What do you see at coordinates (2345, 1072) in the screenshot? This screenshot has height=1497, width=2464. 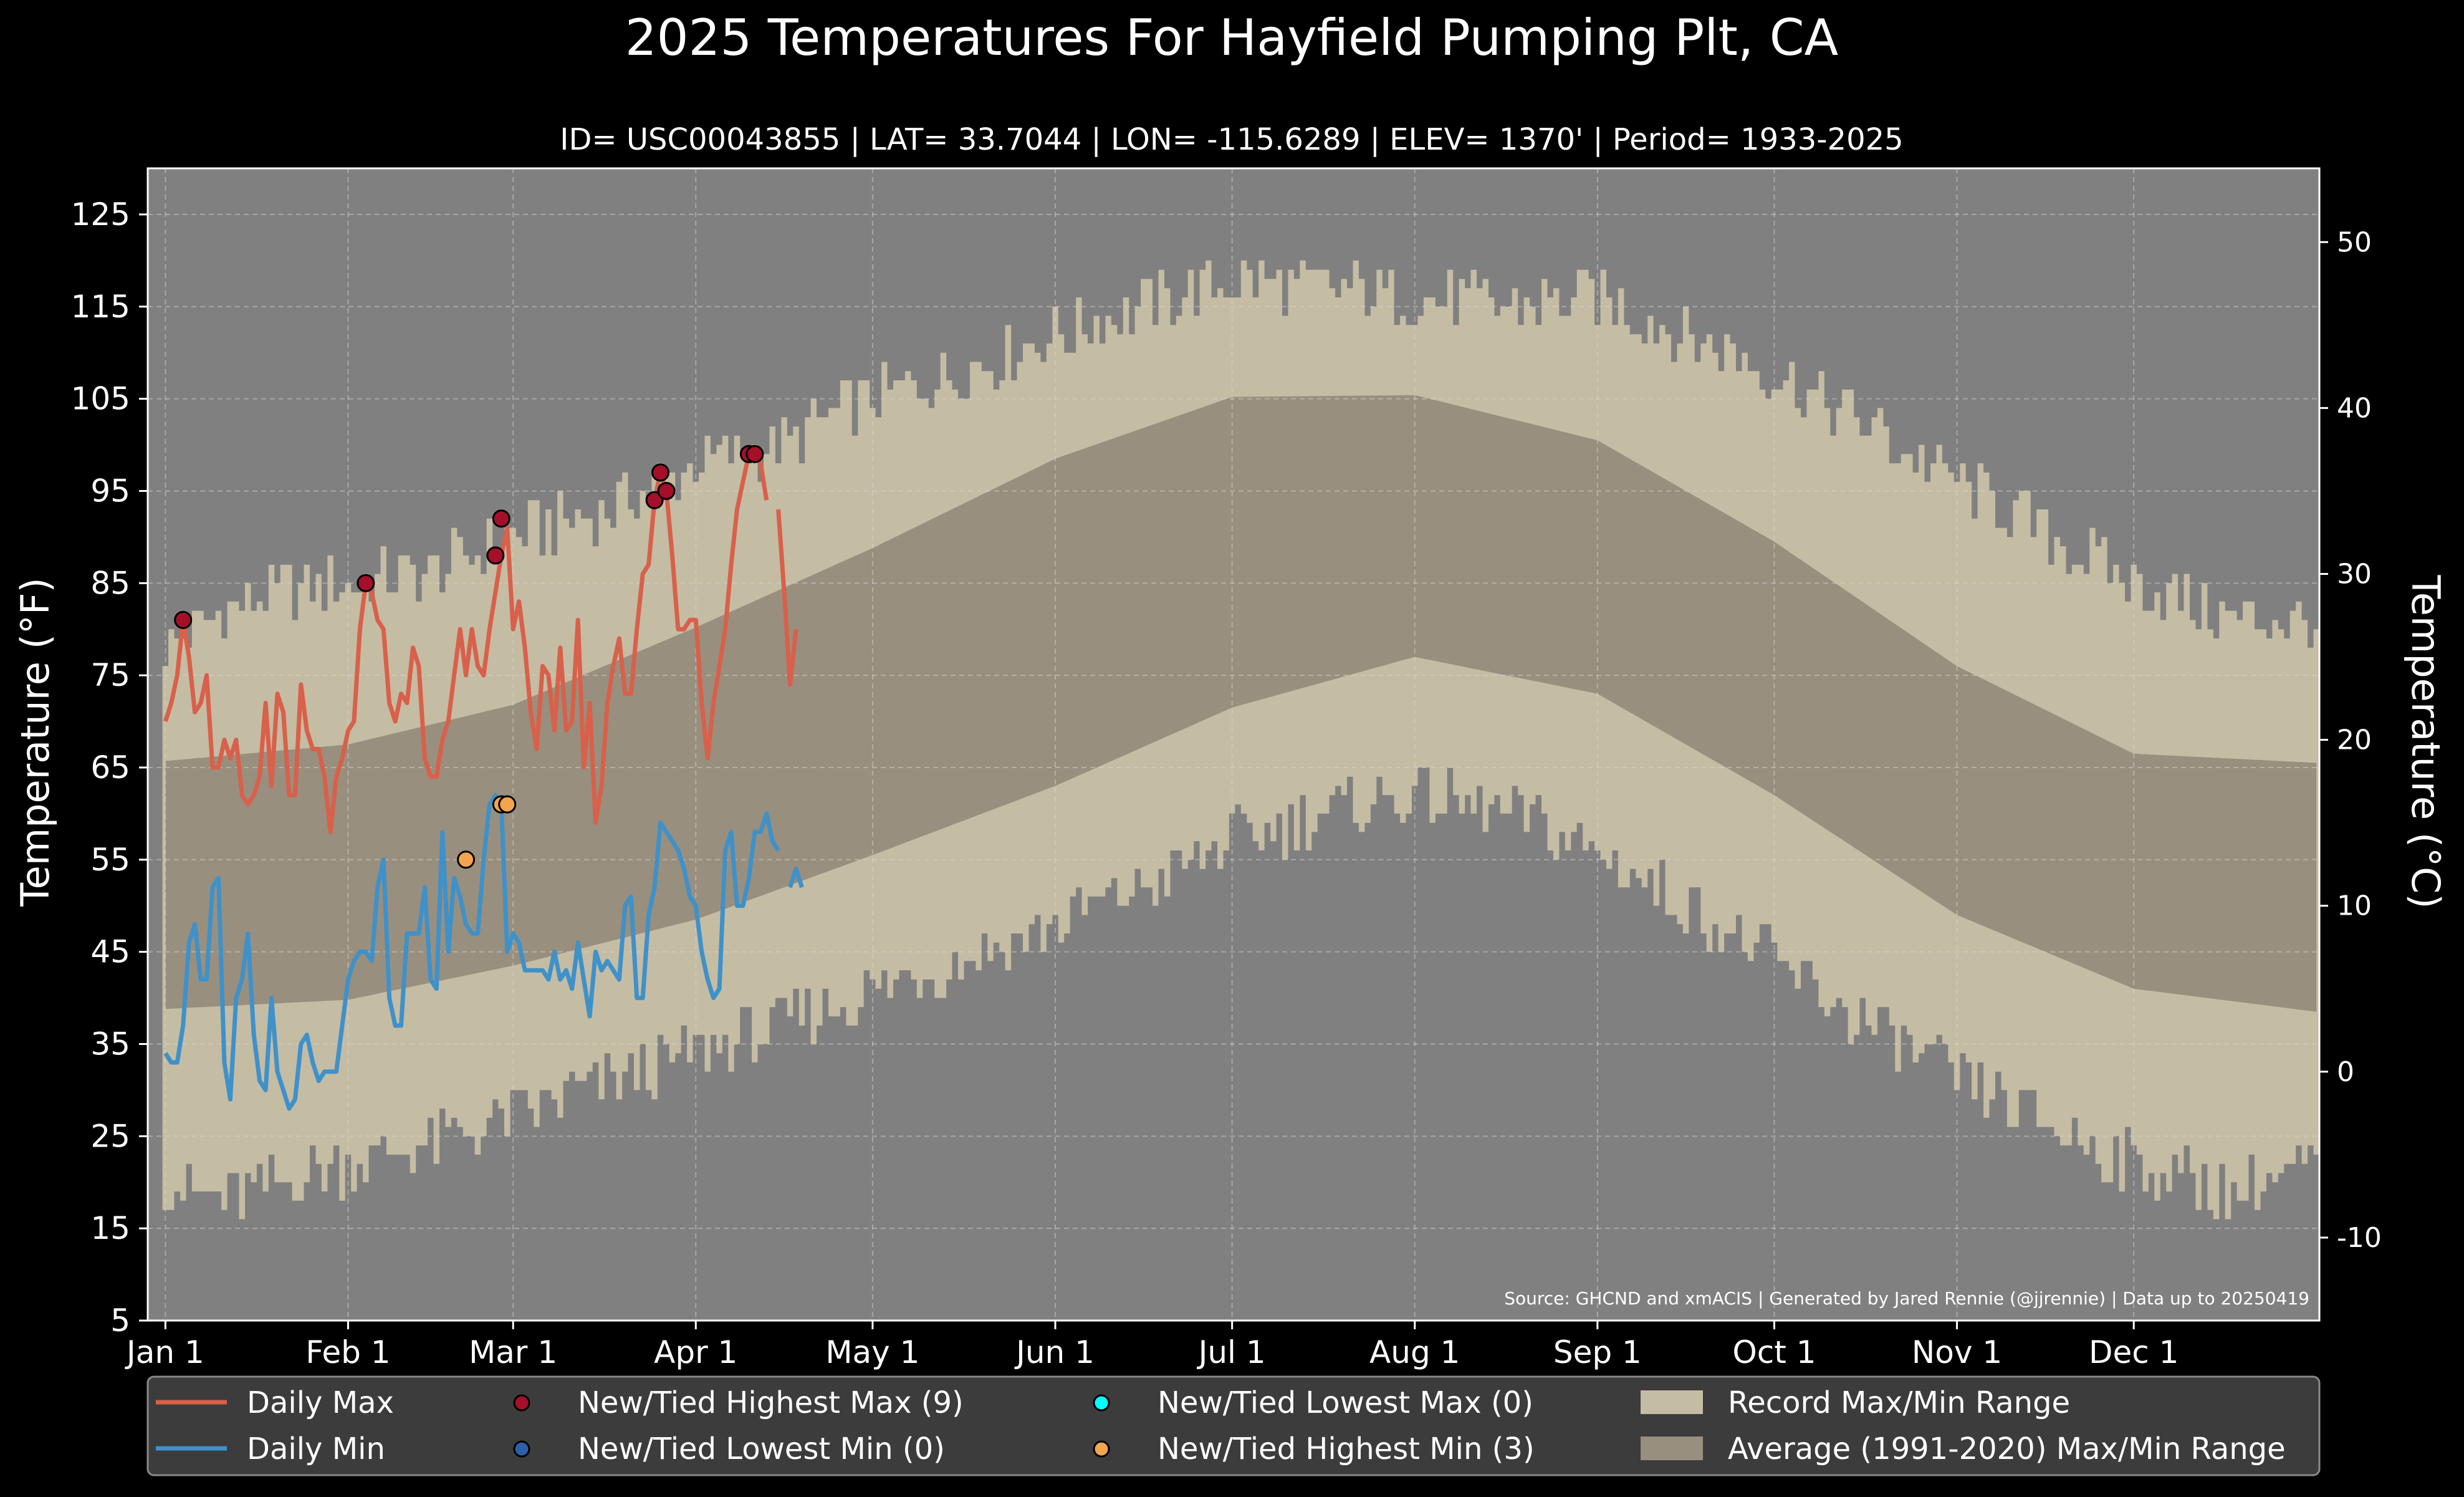 I see `y-tick-label-right: 0` at bounding box center [2345, 1072].